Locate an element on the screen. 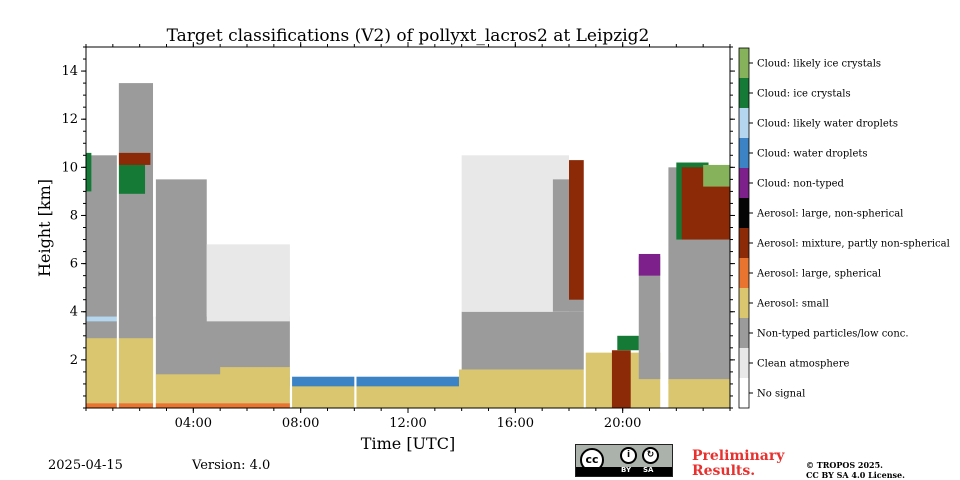 The image size is (960, 480). legend-frame is located at coordinates (744, 228).